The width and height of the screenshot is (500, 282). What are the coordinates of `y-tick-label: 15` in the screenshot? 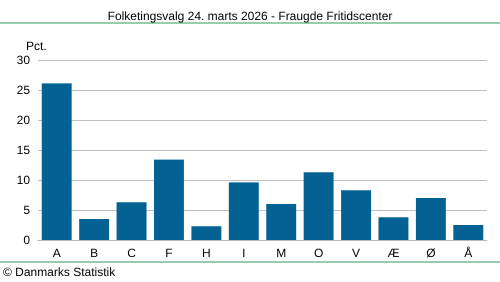 It's located at (23, 150).